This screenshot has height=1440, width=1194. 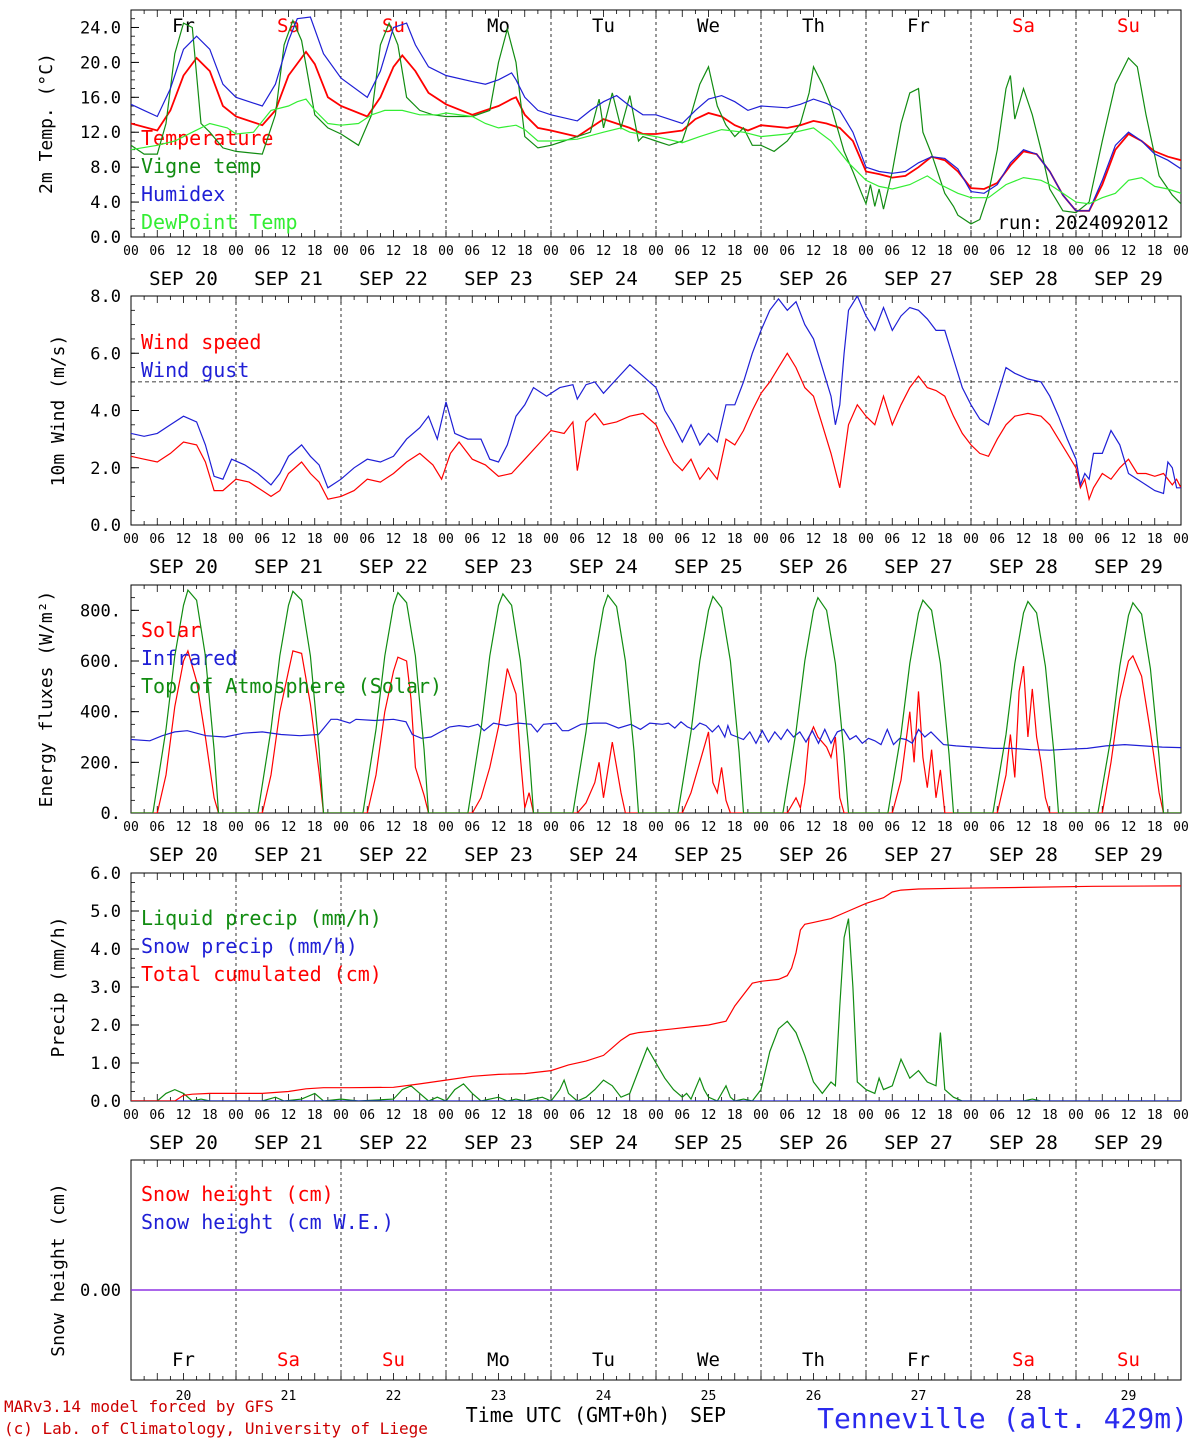 I want to click on day-number-label: 20, so click(x=184, y=1396).